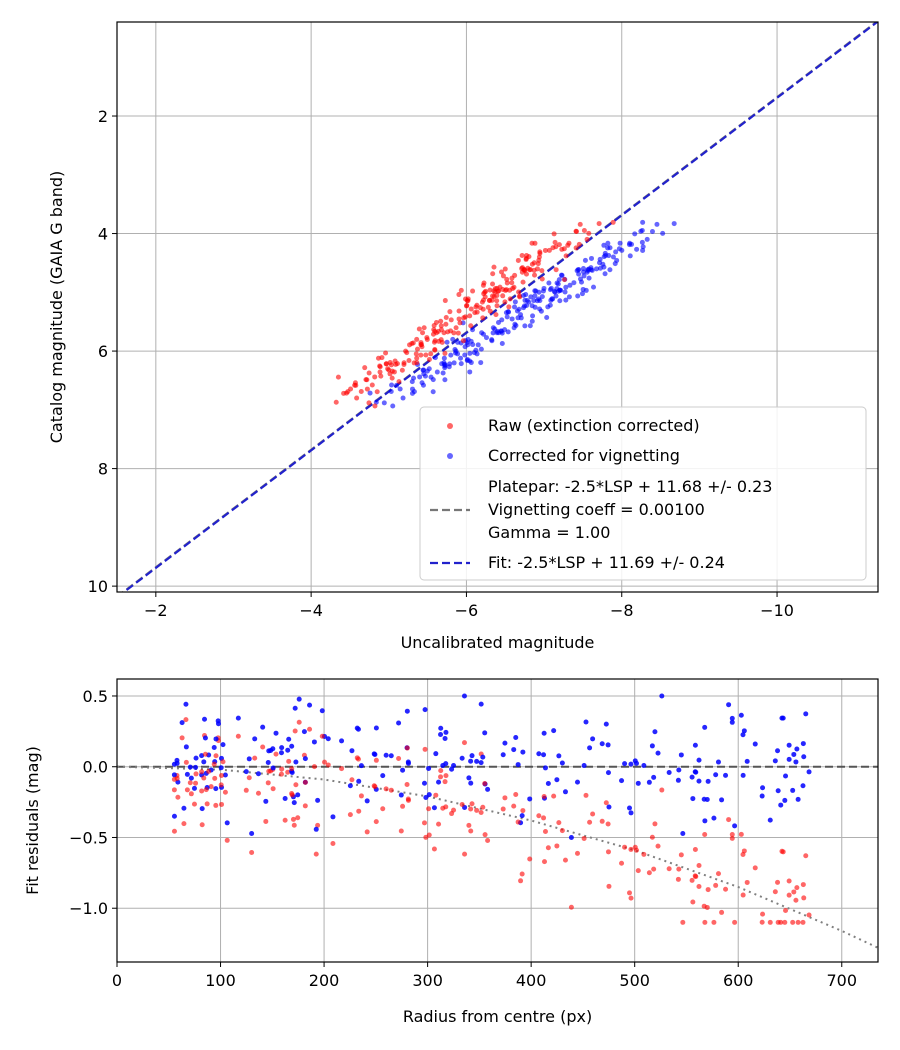  What do you see at coordinates (467, 610) in the screenshot?
I see `top-x-tick-label: −6` at bounding box center [467, 610].